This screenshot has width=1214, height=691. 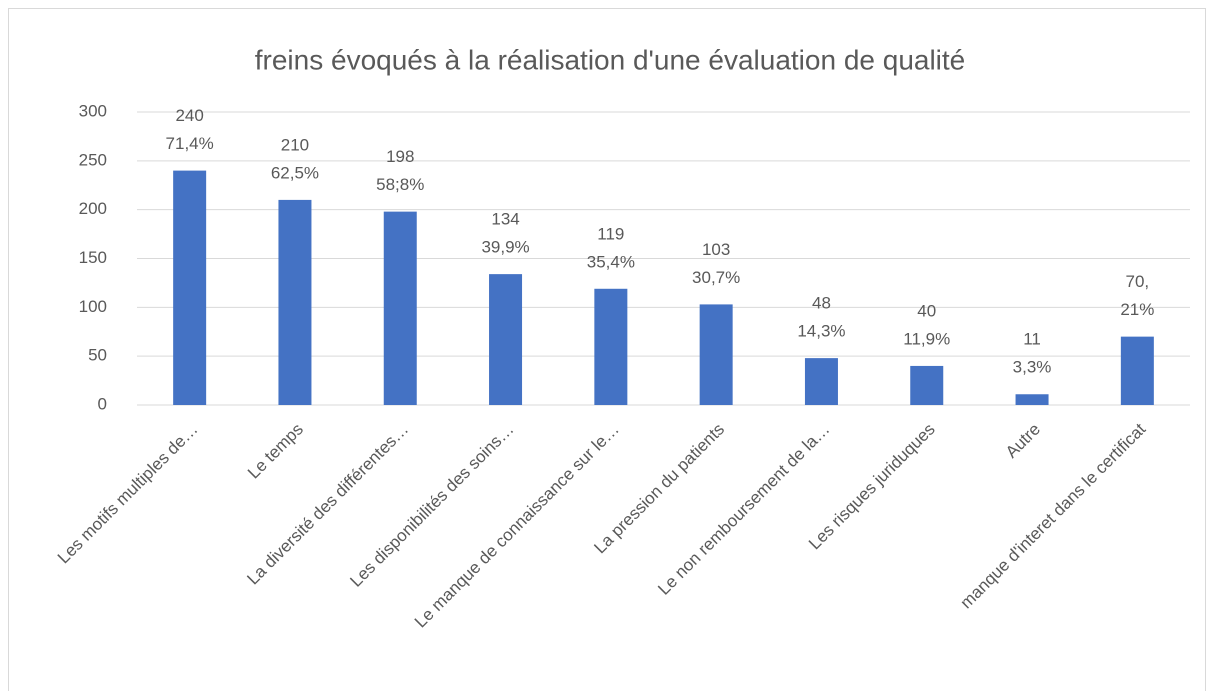 What do you see at coordinates (716, 277) in the screenshot?
I see `data-label: 30,7%` at bounding box center [716, 277].